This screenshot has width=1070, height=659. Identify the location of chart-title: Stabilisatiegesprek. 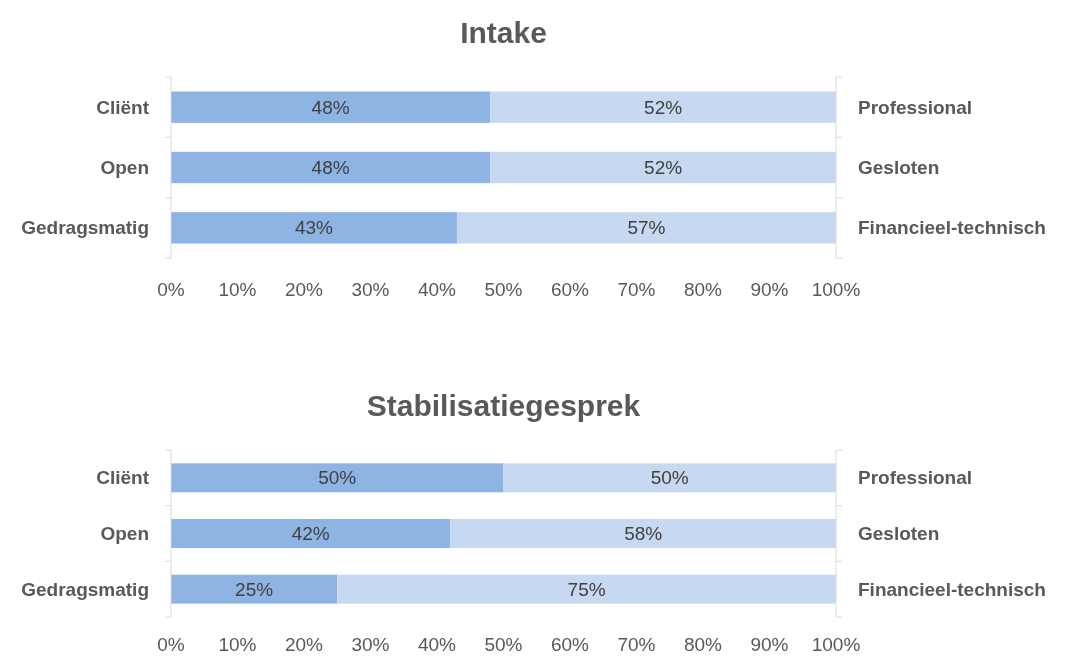
(503, 405).